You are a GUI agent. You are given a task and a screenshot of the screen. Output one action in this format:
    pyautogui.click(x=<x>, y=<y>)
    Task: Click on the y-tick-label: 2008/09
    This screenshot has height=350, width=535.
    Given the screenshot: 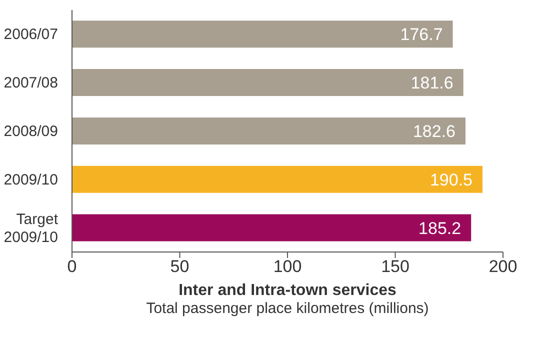 What is the action you would take?
    pyautogui.click(x=31, y=131)
    